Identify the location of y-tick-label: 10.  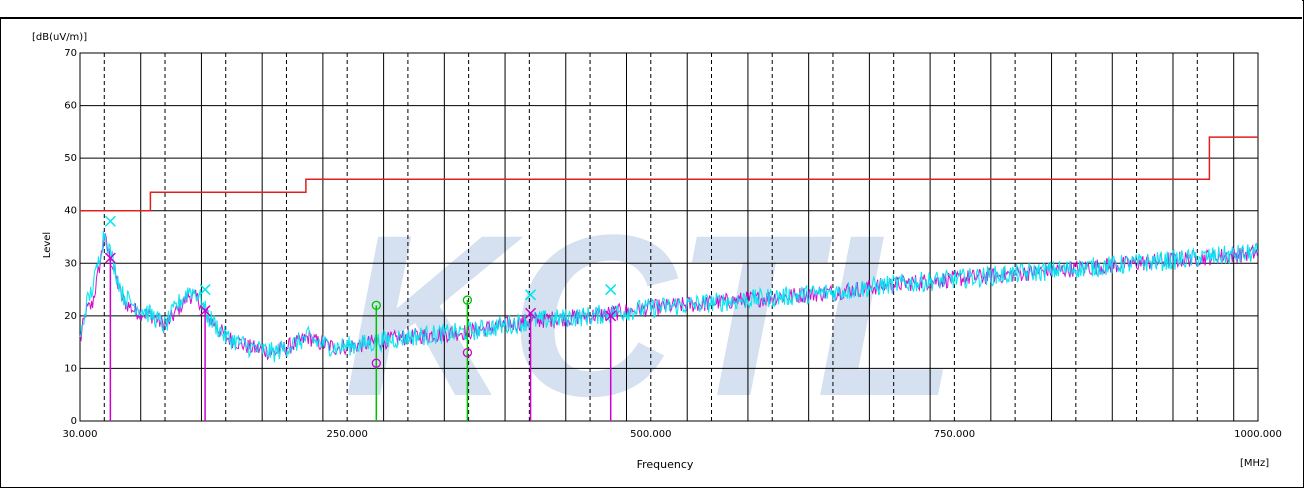
(70, 368).